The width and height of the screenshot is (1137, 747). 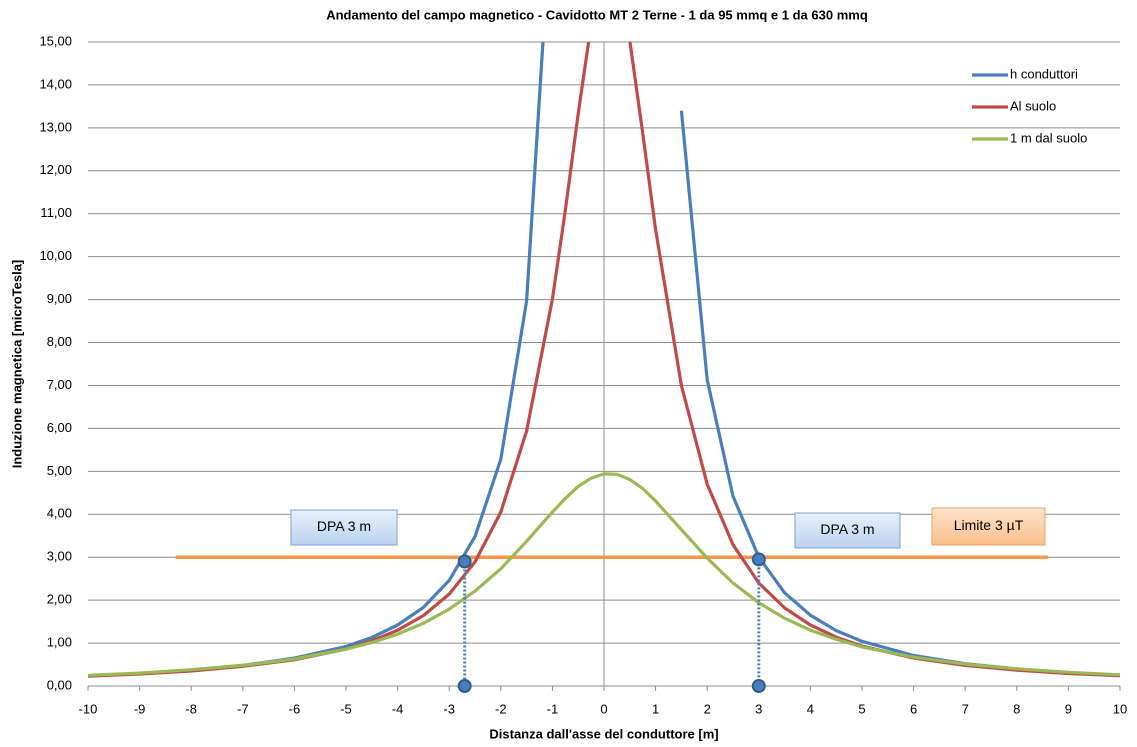 I want to click on x-tick-label: 7, so click(x=965, y=708).